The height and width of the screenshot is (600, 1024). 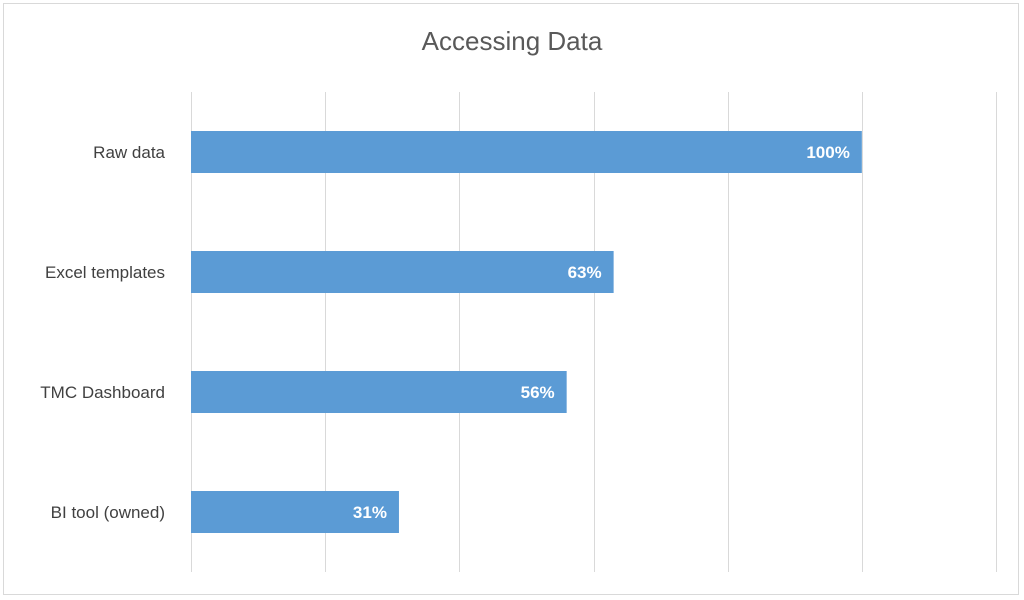 What do you see at coordinates (102, 392) in the screenshot?
I see `category-label: TMC Dashboard` at bounding box center [102, 392].